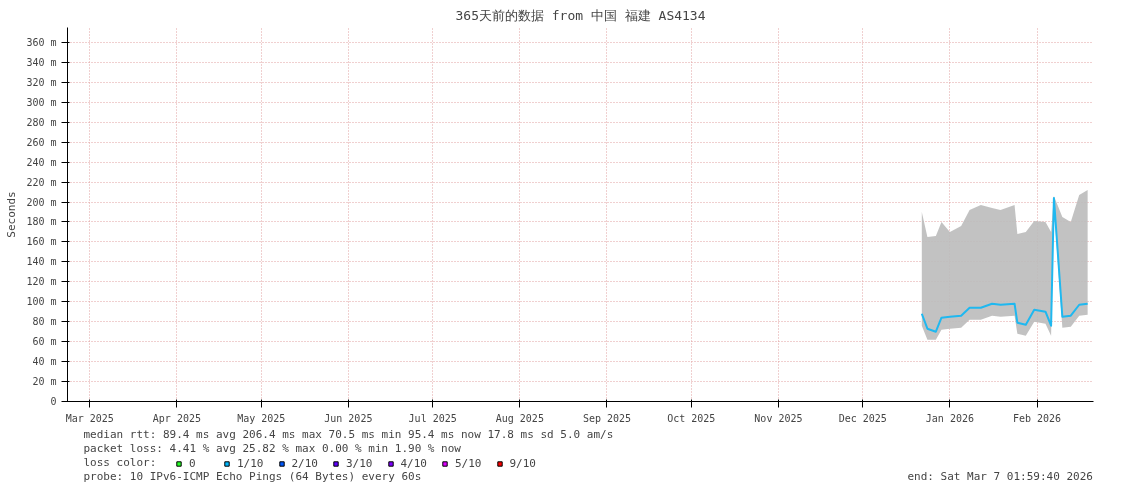  What do you see at coordinates (607, 418) in the screenshot?
I see `x-tick-label: Sep 2025` at bounding box center [607, 418].